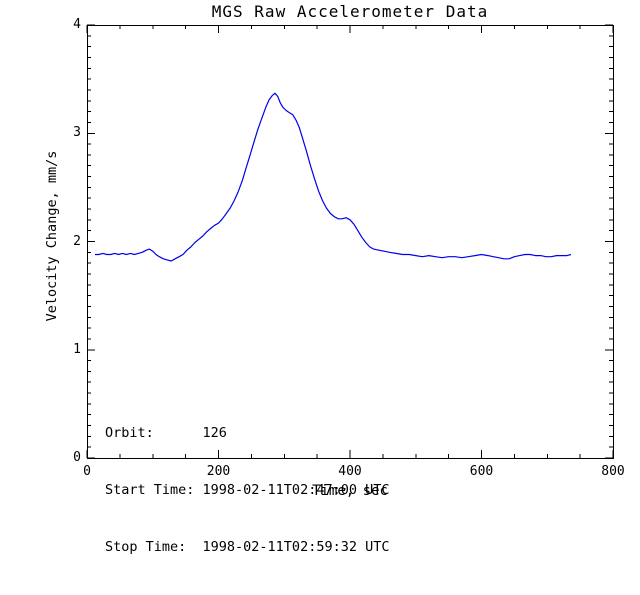 This screenshot has width=640, height=595. Describe the element at coordinates (350, 491) in the screenshot. I see `x-axis-title: Time, sec` at that location.